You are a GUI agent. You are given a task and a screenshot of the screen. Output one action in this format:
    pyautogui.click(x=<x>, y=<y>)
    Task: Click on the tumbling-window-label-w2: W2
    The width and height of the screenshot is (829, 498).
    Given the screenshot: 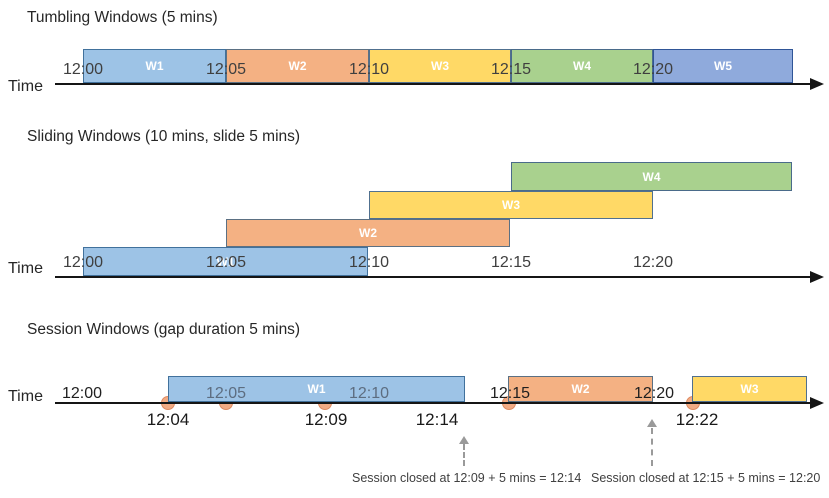 What is the action you would take?
    pyautogui.click(x=297, y=66)
    